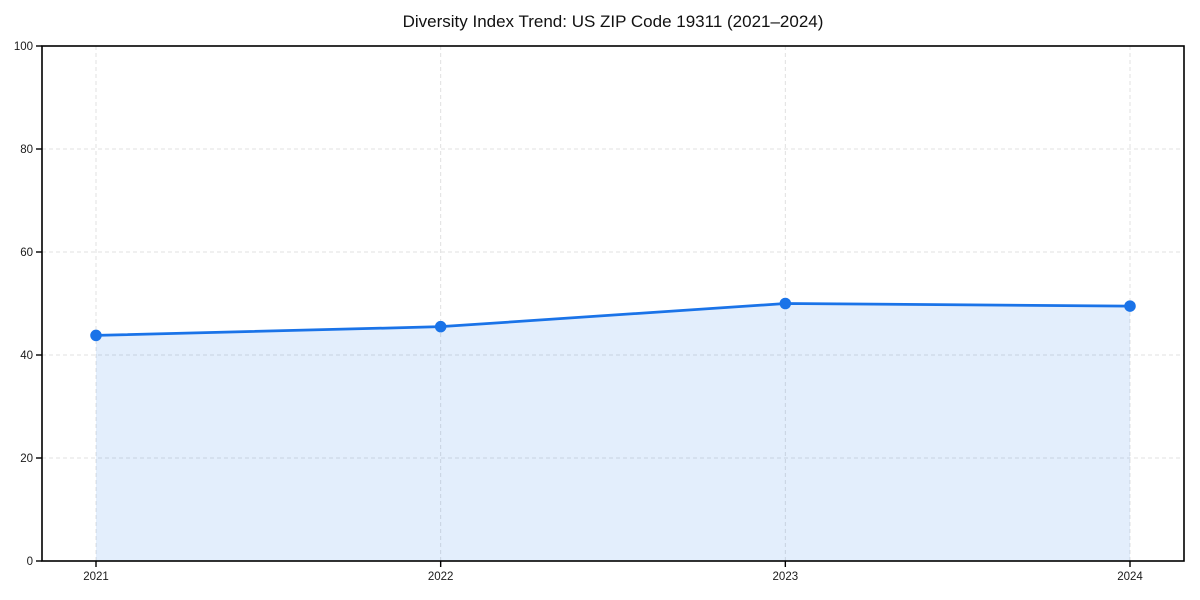 This screenshot has width=1200, height=600. What do you see at coordinates (786, 577) in the screenshot?
I see `x-tick-label: 2023` at bounding box center [786, 577].